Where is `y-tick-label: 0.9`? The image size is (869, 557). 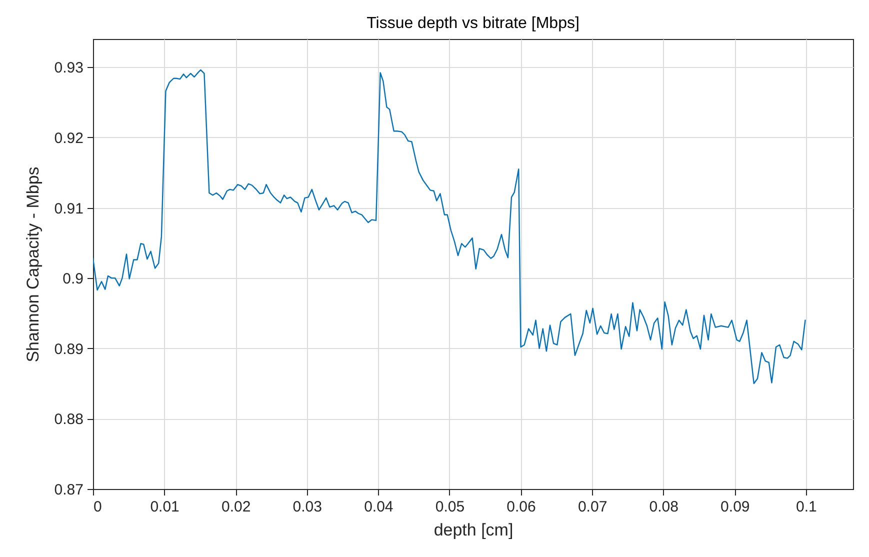 y-tick-label: 0.9 is located at coordinates (73, 279).